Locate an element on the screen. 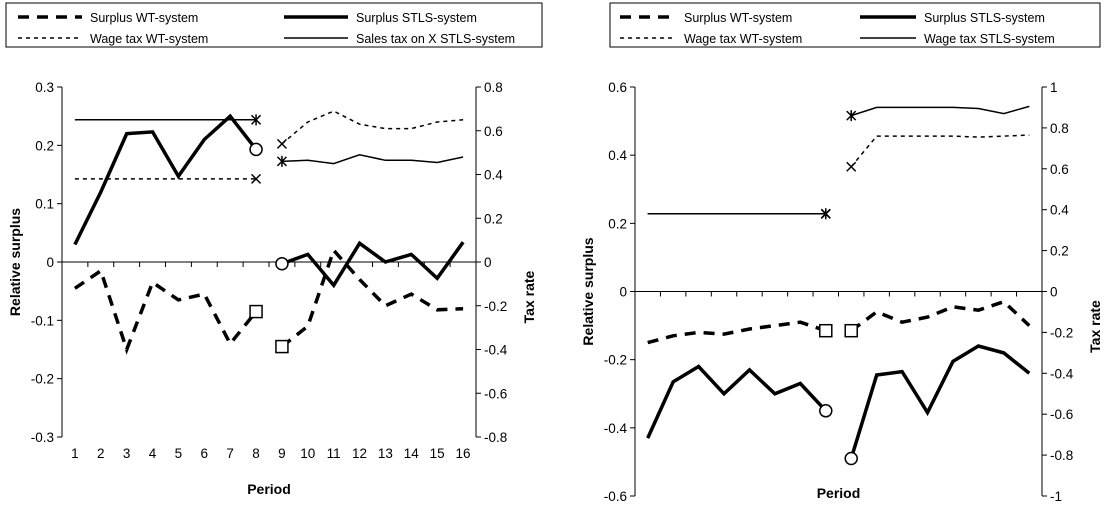 The height and width of the screenshot is (506, 1109). x-tick-label: 12 is located at coordinates (359, 453).